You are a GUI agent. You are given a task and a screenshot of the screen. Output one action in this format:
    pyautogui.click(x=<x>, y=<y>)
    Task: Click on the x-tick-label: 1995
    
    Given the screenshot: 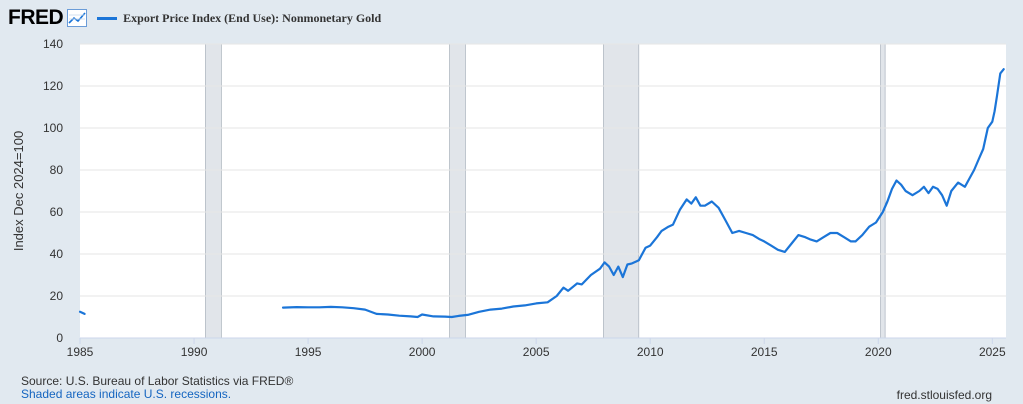 What is the action you would take?
    pyautogui.click(x=308, y=352)
    